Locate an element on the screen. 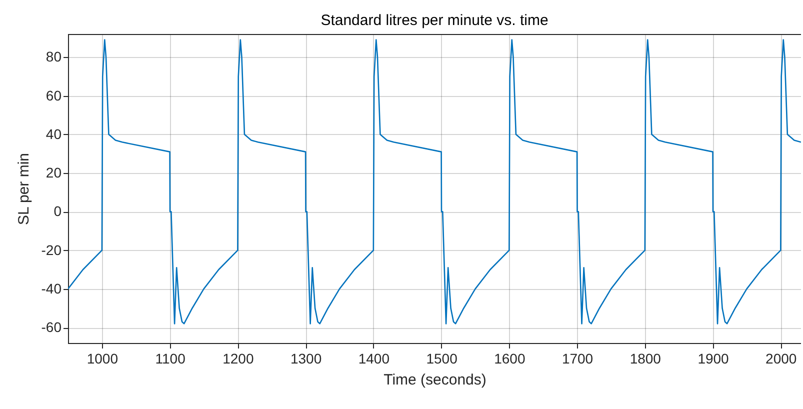 The height and width of the screenshot is (409, 803). y-tick-label: 60 is located at coordinates (54, 95).